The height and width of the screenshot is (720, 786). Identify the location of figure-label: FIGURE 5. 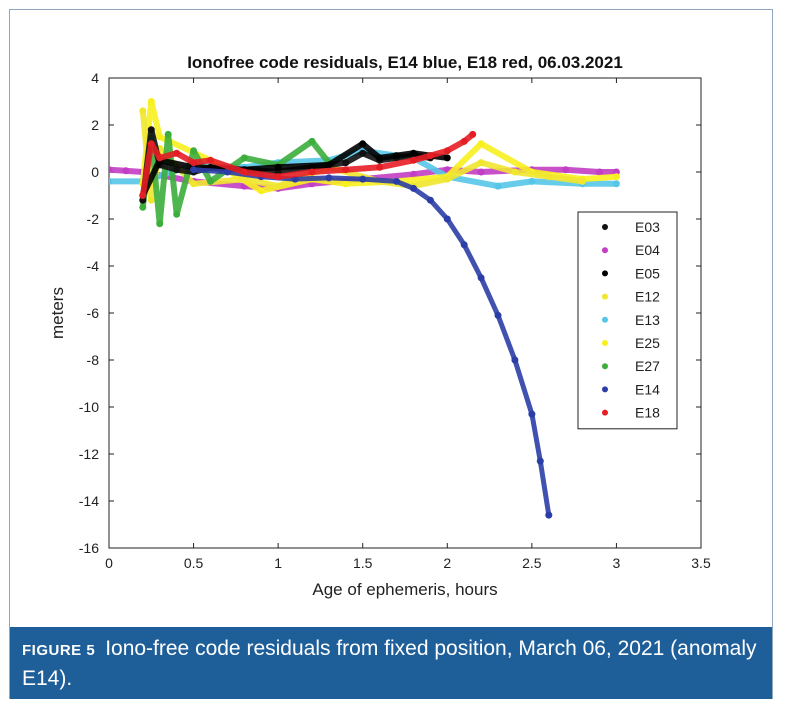
(59, 650).